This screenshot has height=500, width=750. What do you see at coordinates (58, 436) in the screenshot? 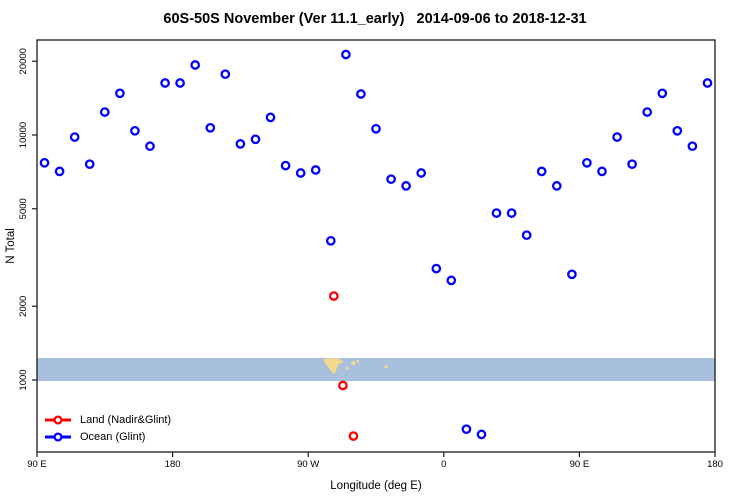
I see `ocean-marker-icon` at bounding box center [58, 436].